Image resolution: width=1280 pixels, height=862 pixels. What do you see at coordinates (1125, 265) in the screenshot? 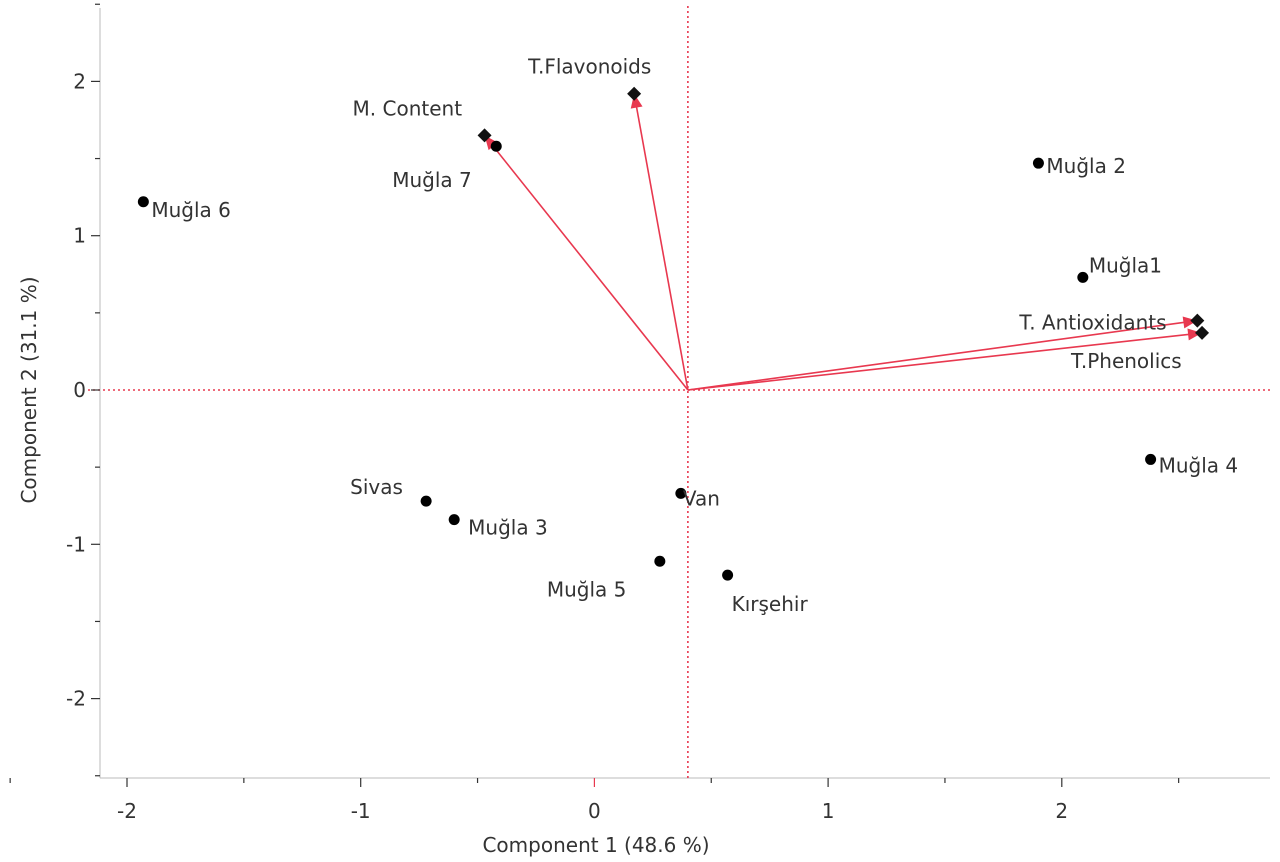
I see `score-label: Muğla1` at bounding box center [1125, 265].